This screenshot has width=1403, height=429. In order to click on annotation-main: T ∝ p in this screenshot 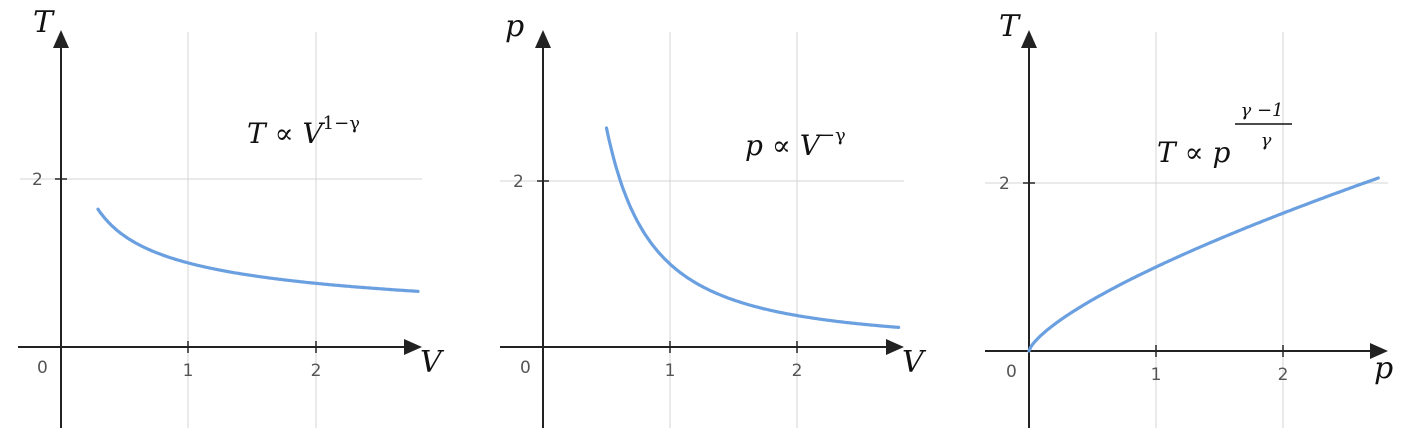, I will do `click(1193, 152)`.